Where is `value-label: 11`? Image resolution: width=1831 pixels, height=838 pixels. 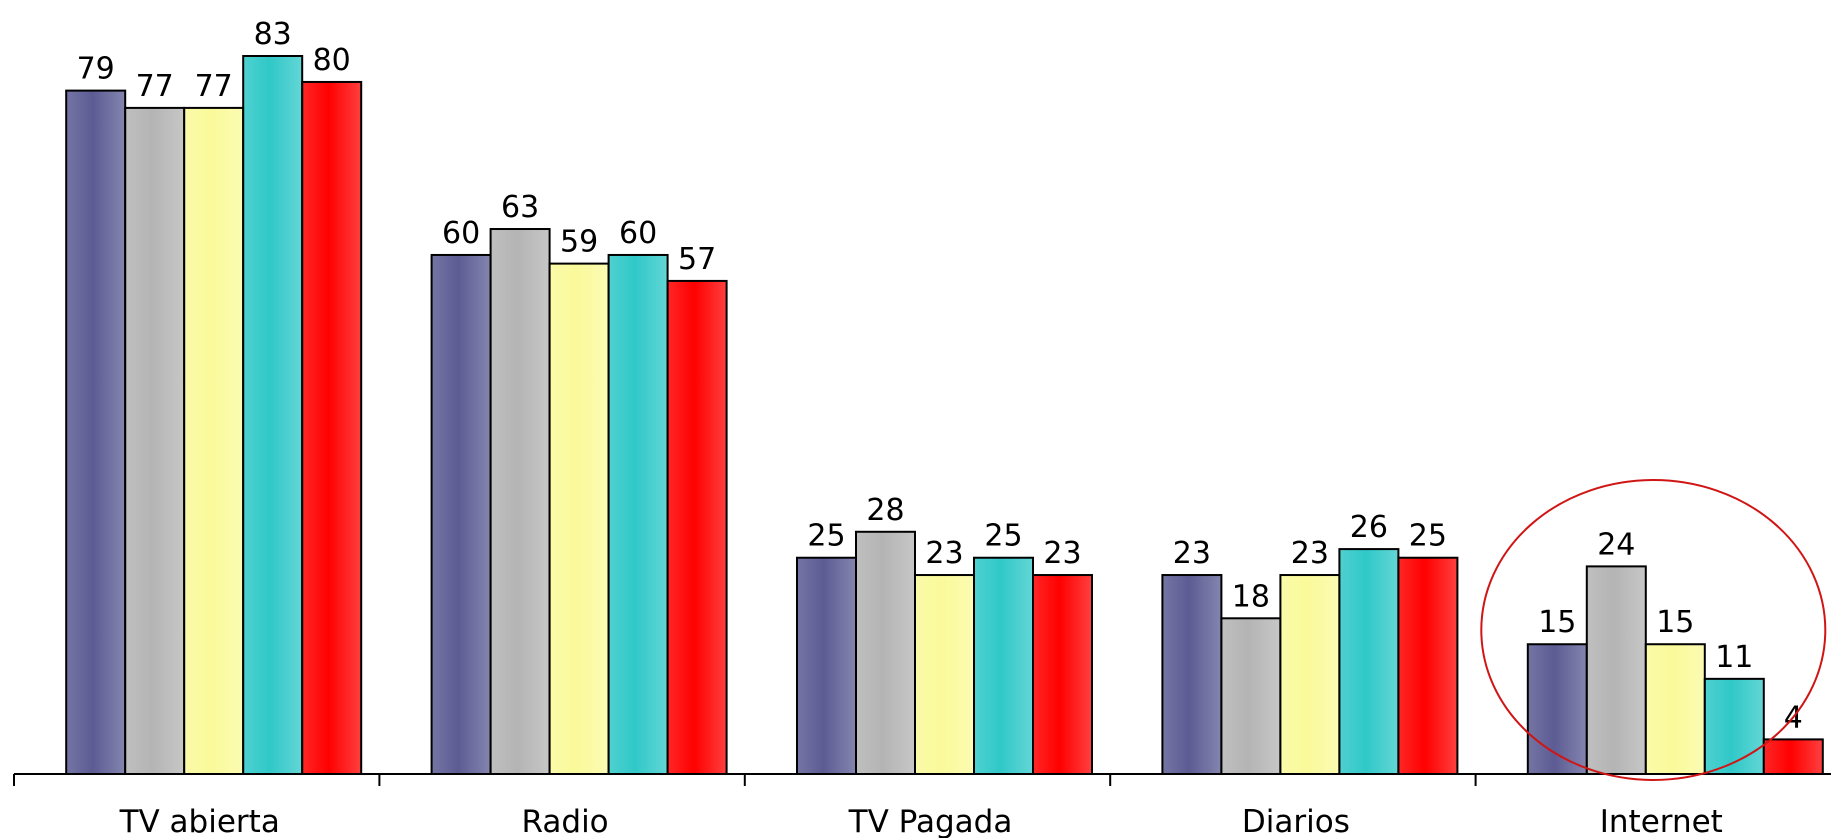
value-label: 11 is located at coordinates (1734, 657).